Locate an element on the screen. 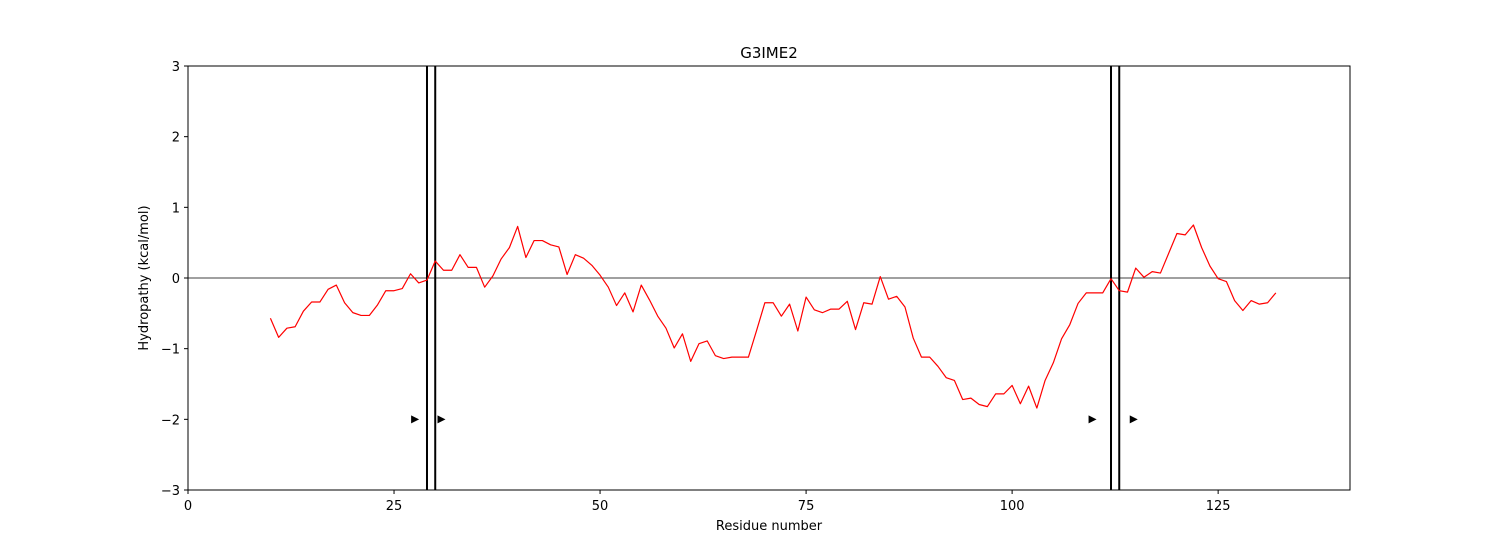 Image resolution: width=1500 pixels, height=550 pixels. x-tick-label: 25 is located at coordinates (394, 506).